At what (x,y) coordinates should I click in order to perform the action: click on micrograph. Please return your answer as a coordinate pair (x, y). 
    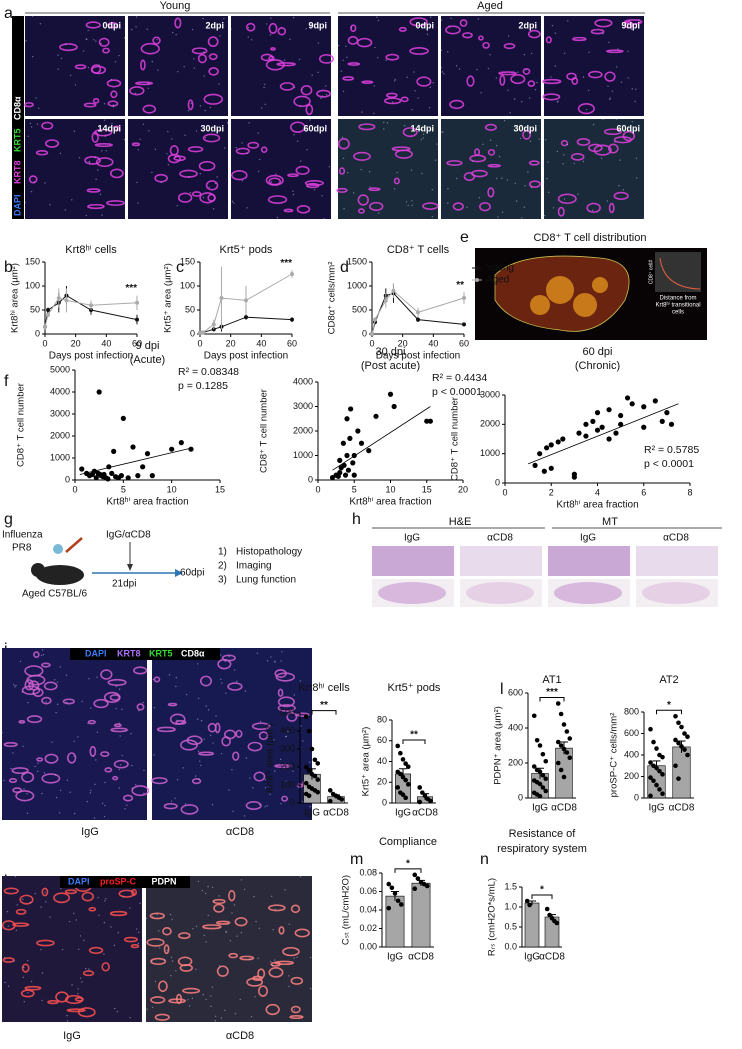
    Looking at the image, I should click on (72, 949).